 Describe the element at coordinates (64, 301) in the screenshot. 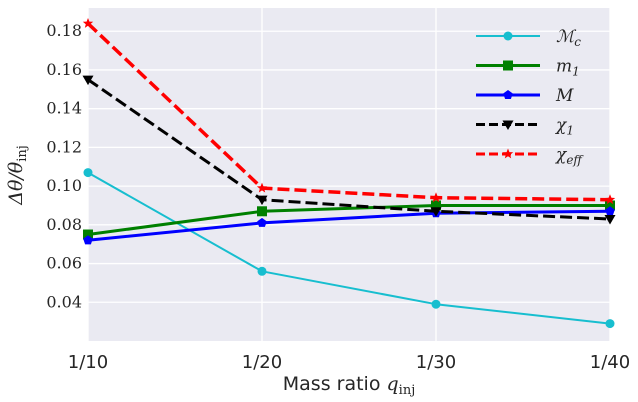

I see `y-tick-label: 0.04` at that location.